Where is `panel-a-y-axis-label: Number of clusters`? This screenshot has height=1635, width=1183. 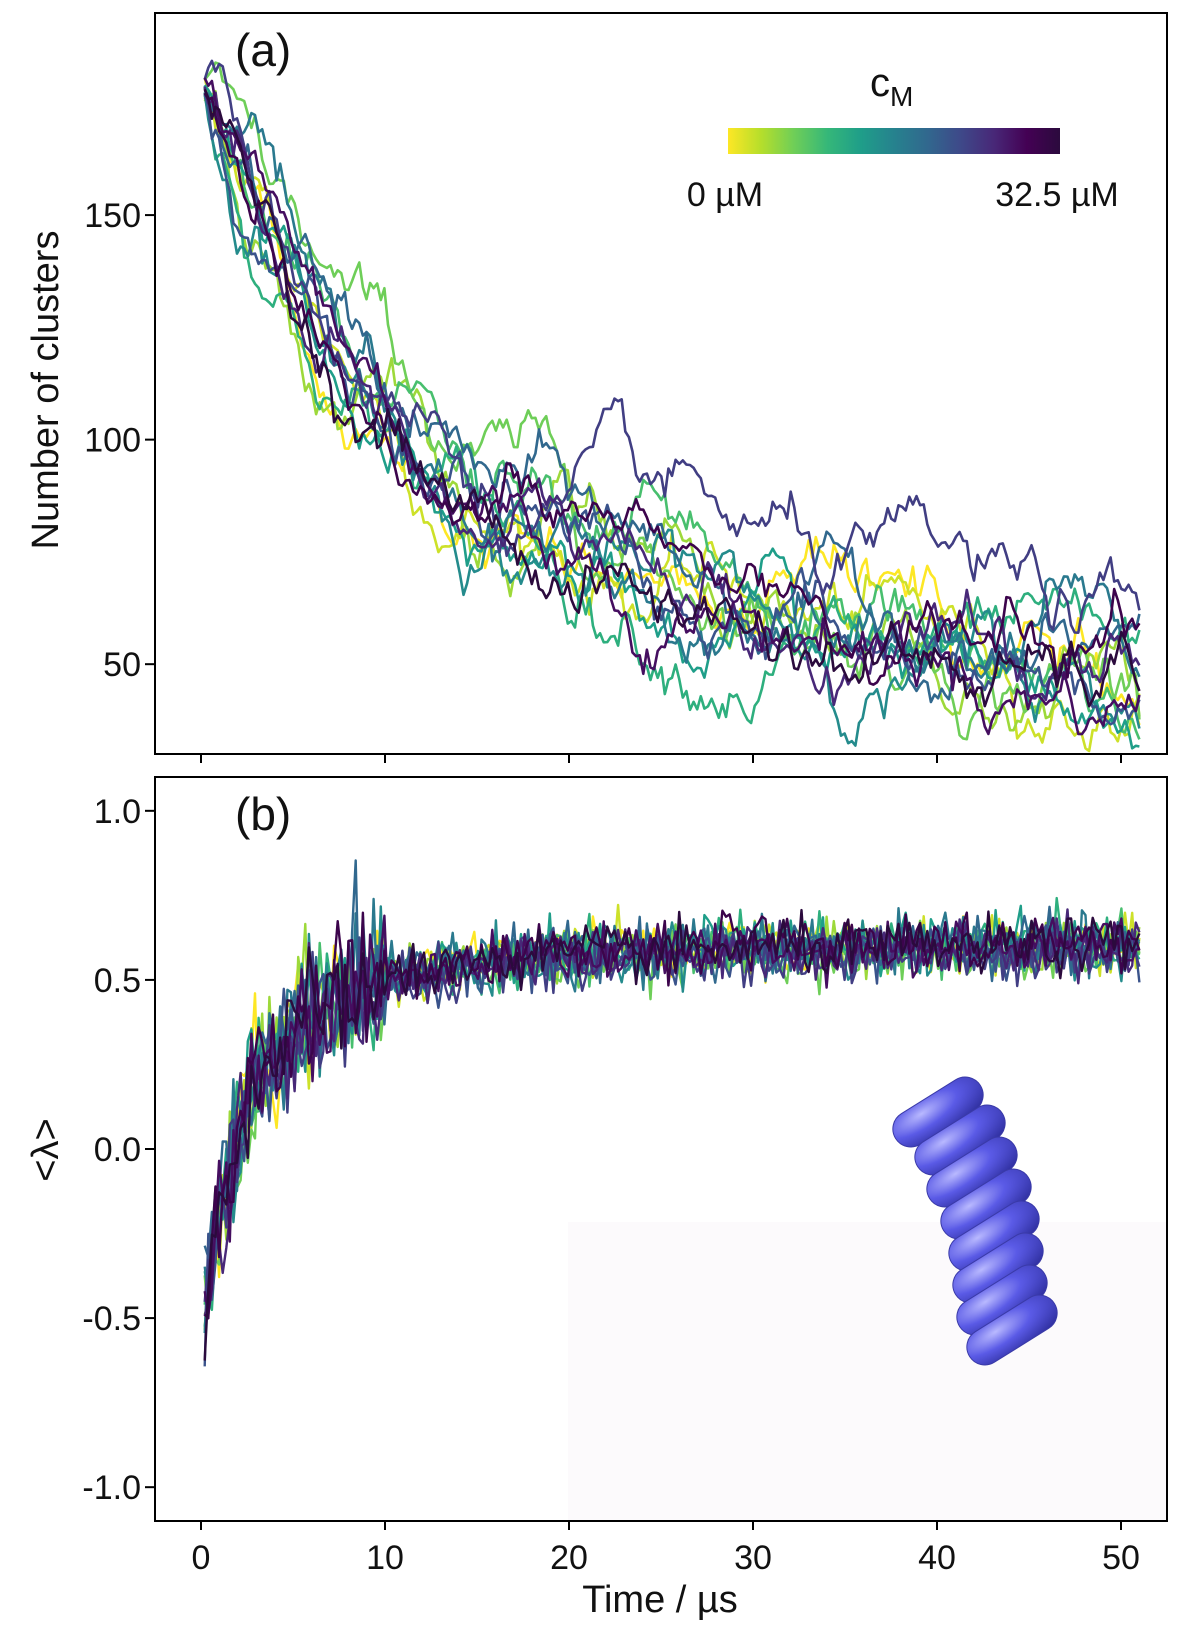 panel-a-y-axis-label: Number of clusters is located at coordinates (46, 390).